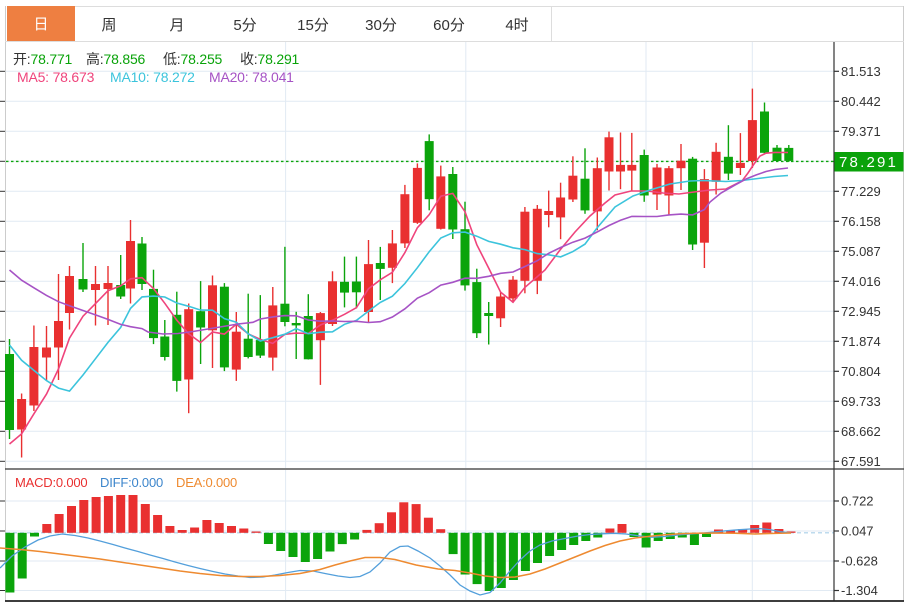 The width and height of the screenshot is (910, 605). What do you see at coordinates (859, 561) in the screenshot?
I see `svg-text: -0.628` at bounding box center [859, 561].